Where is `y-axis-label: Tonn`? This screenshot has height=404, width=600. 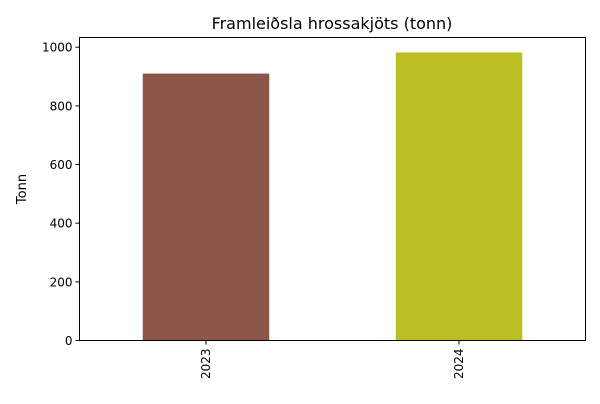 y-axis-label: Tonn is located at coordinates (22, 189).